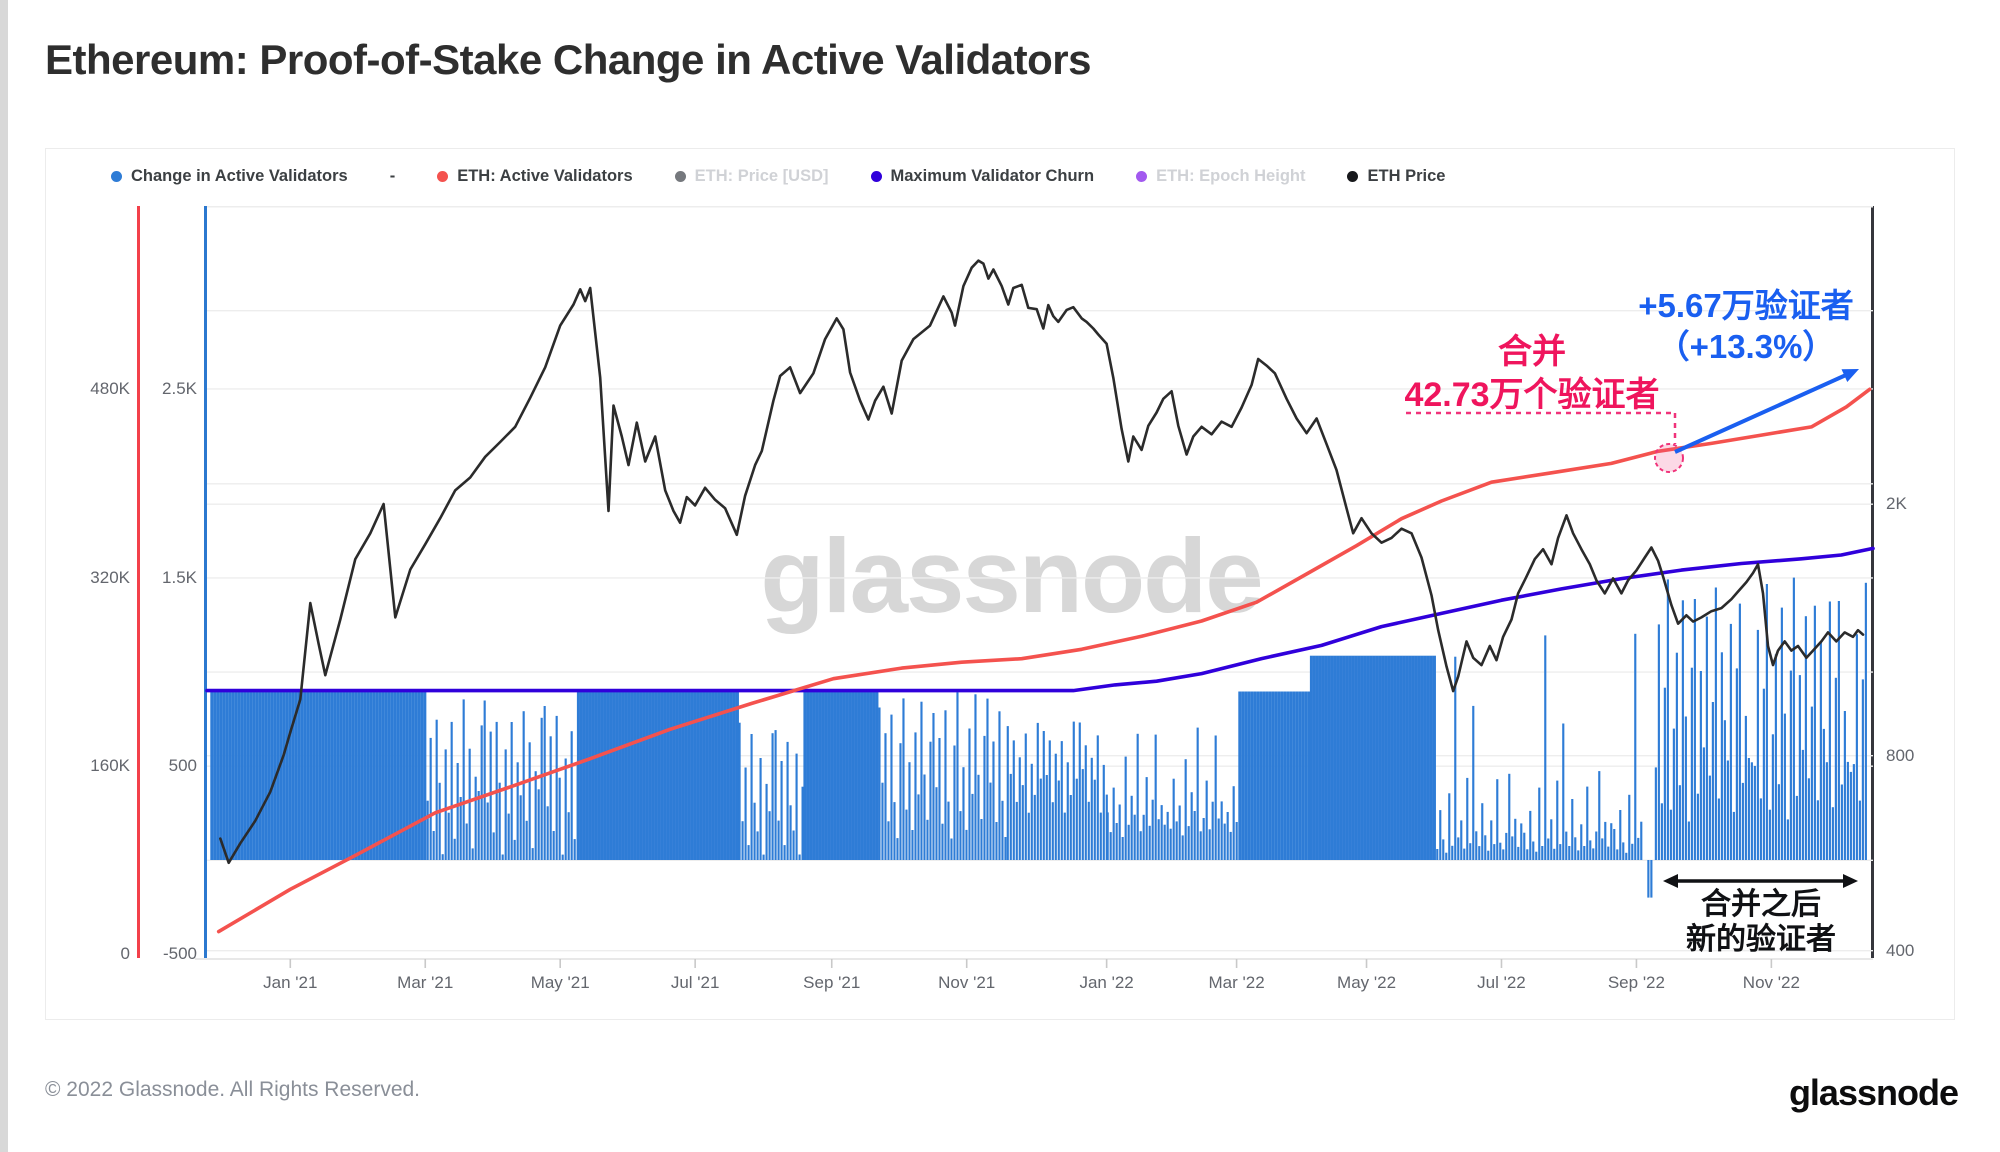  Describe the element at coordinates (1771, 982) in the screenshot. I see `x-tick-Nov '22: Nov '22` at that location.